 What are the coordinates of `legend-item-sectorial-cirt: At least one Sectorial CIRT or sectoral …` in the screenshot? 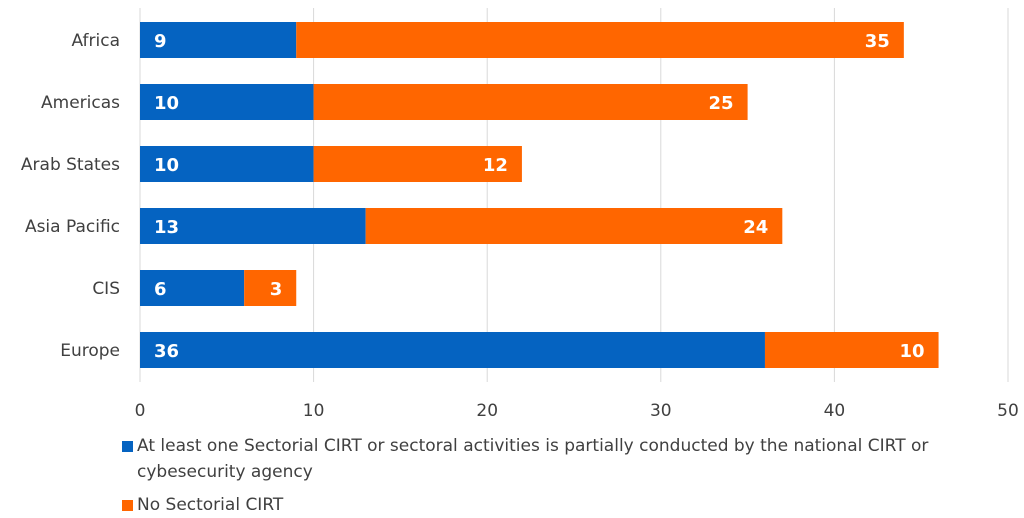 It's located at (569, 459).